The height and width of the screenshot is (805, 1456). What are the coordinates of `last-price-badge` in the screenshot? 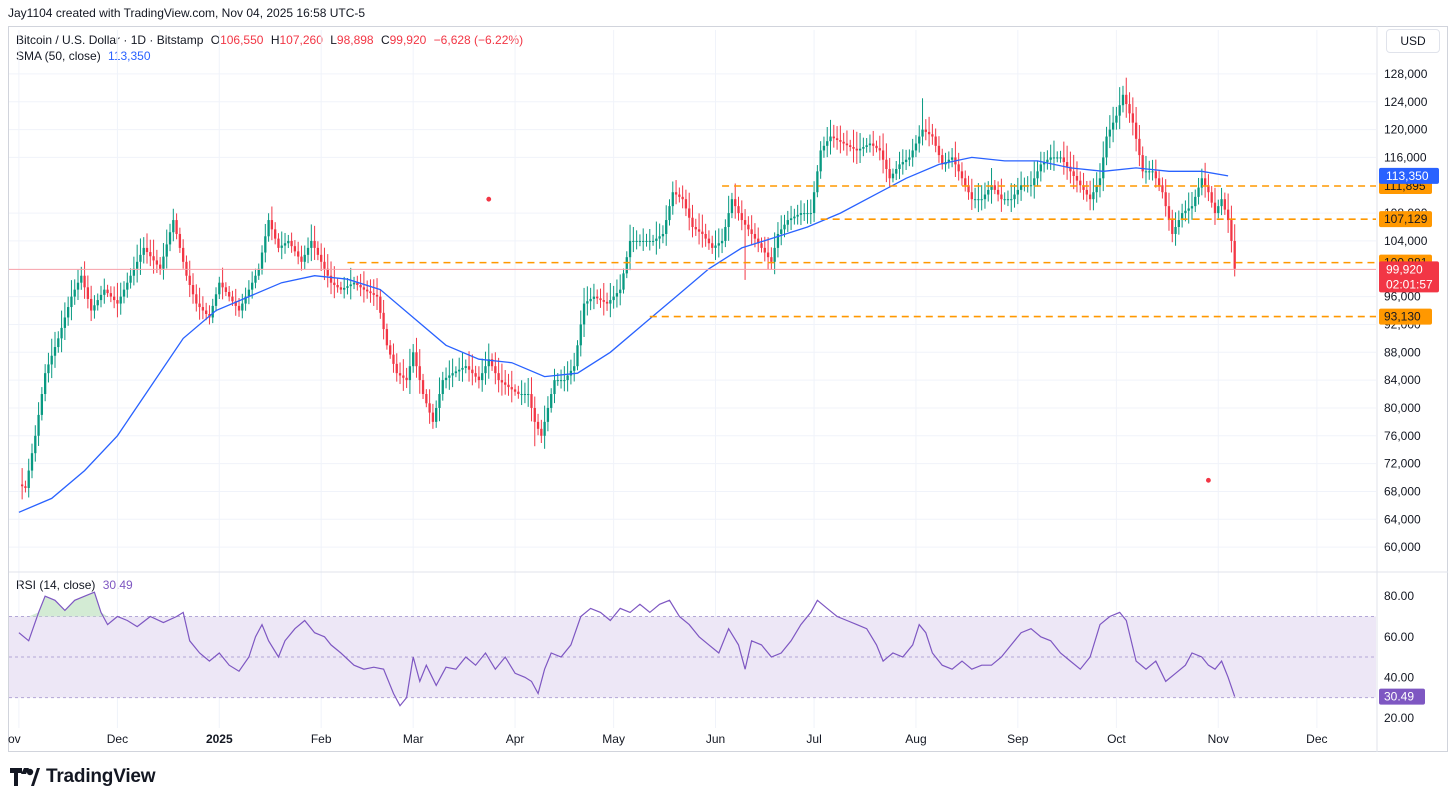 It's located at (1409, 277).